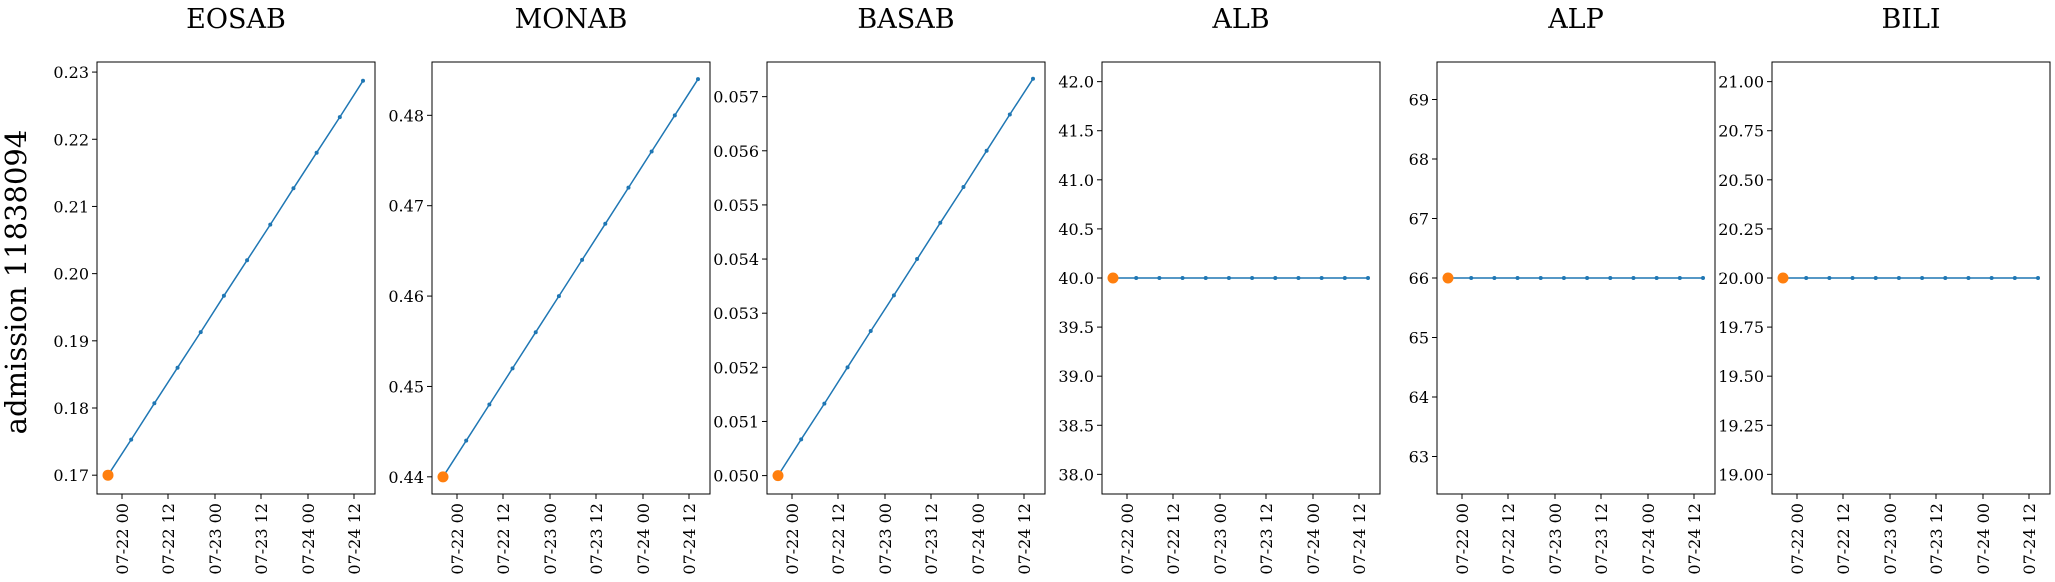 This screenshot has height=582, width=2055. Describe the element at coordinates (71, 72) in the screenshot. I see `eosab-y-tick-label: 0.23` at that location.